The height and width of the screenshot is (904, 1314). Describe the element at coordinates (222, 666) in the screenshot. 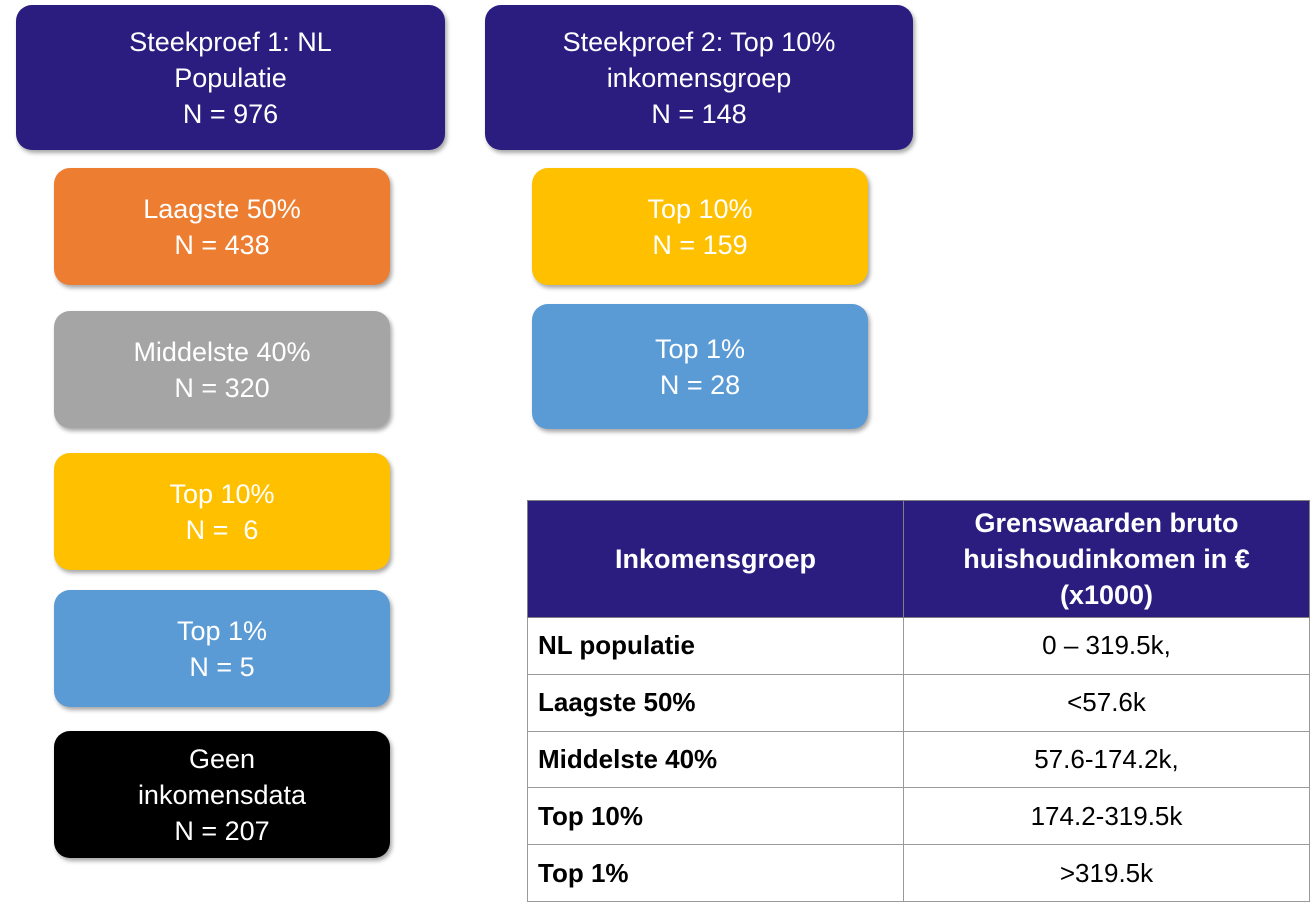

I see `node-label: N = 5` at that location.